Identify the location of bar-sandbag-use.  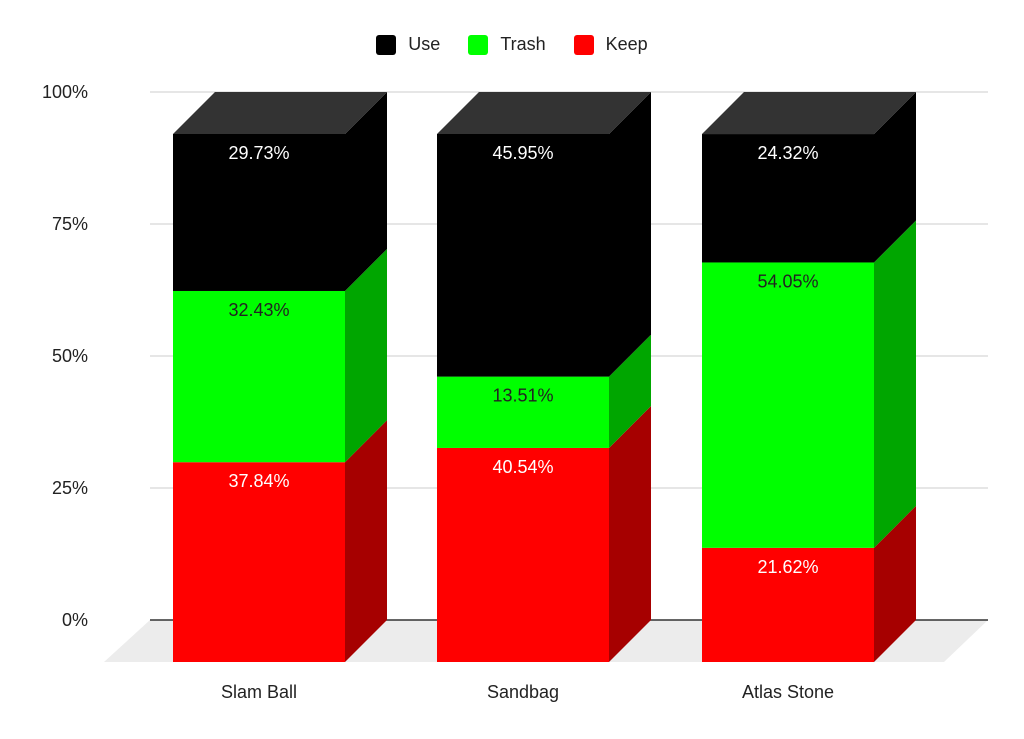
(523, 255).